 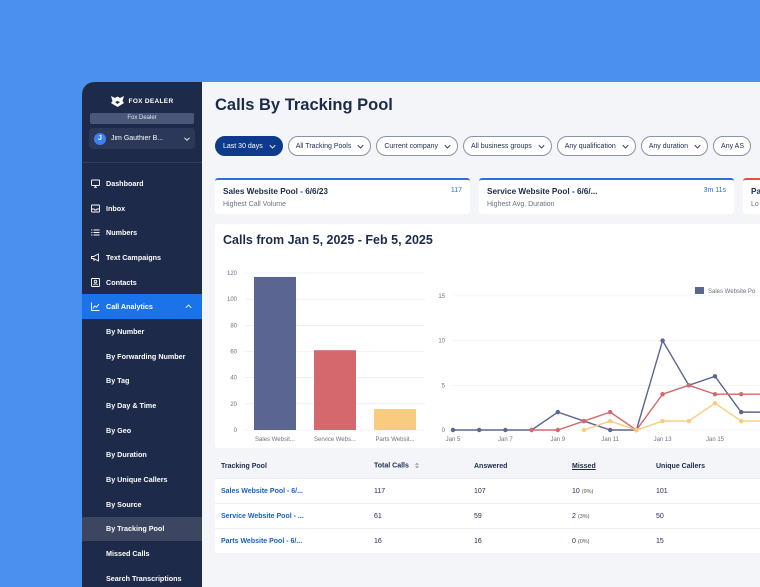 What do you see at coordinates (480, 491) in the screenshot?
I see `cell-answered: 107` at bounding box center [480, 491].